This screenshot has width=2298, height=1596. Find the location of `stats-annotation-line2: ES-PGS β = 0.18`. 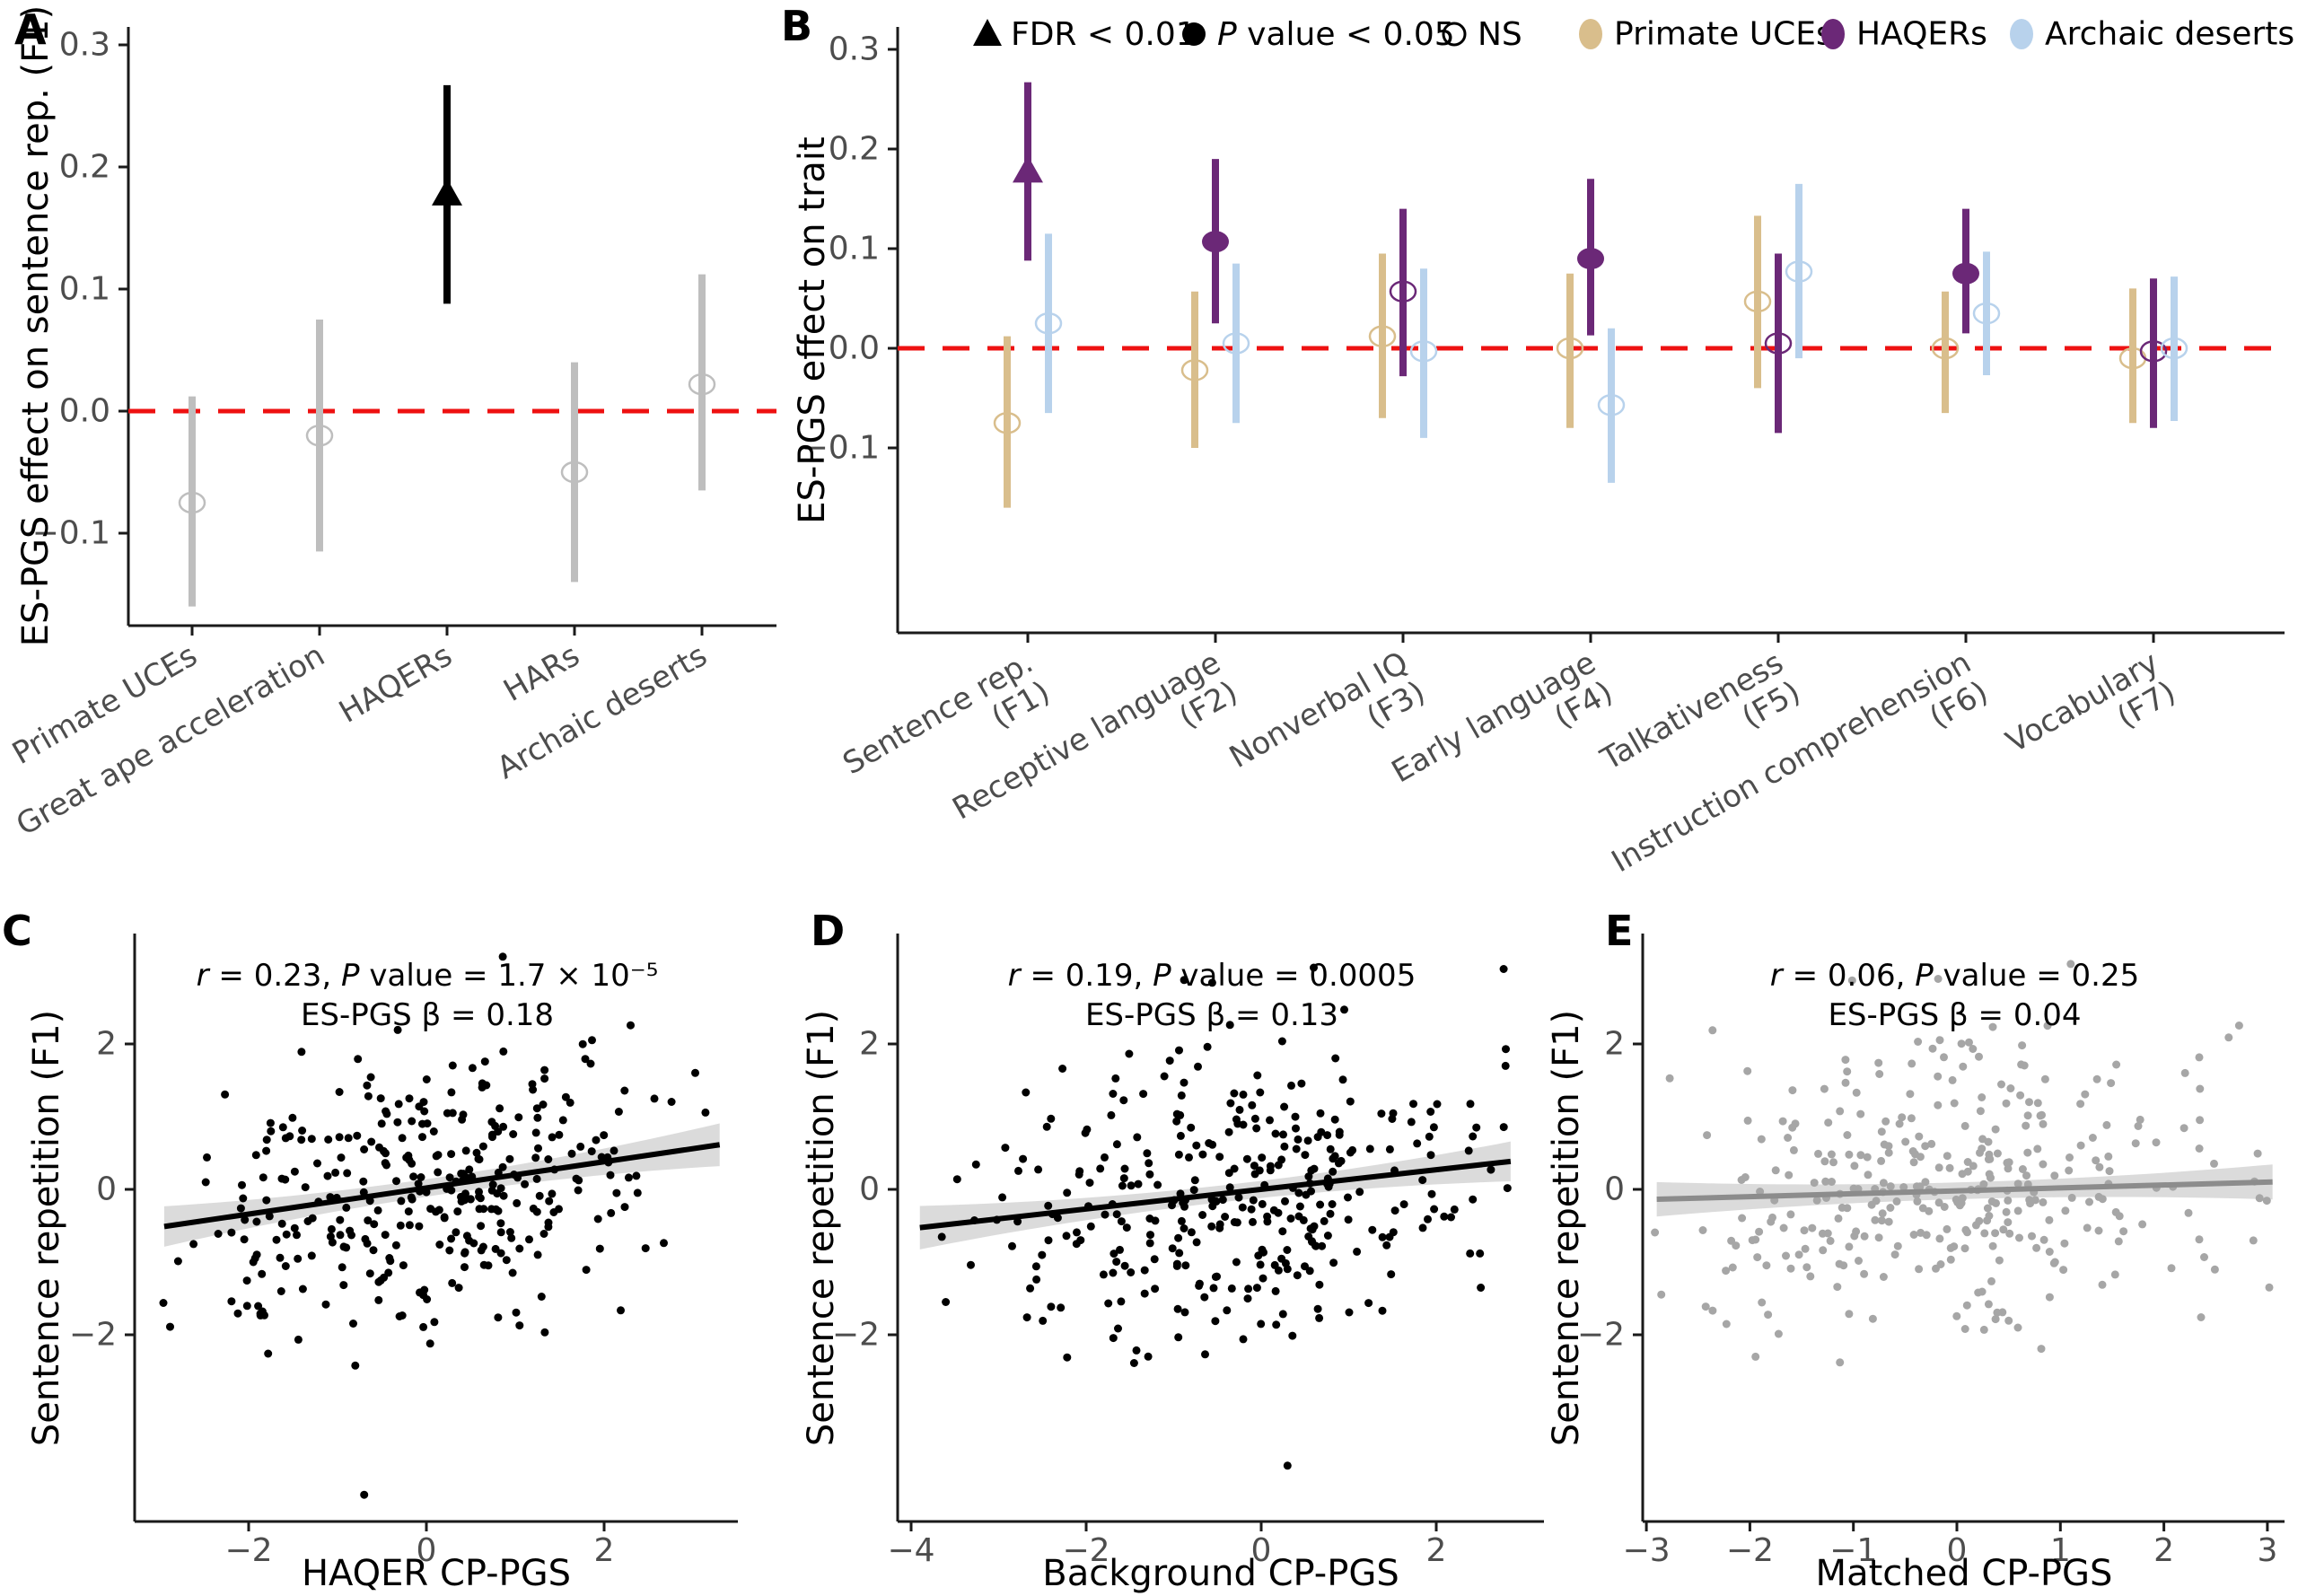

stats-annotation-line2: ES-PGS β = 0.18 is located at coordinates (427, 1015).